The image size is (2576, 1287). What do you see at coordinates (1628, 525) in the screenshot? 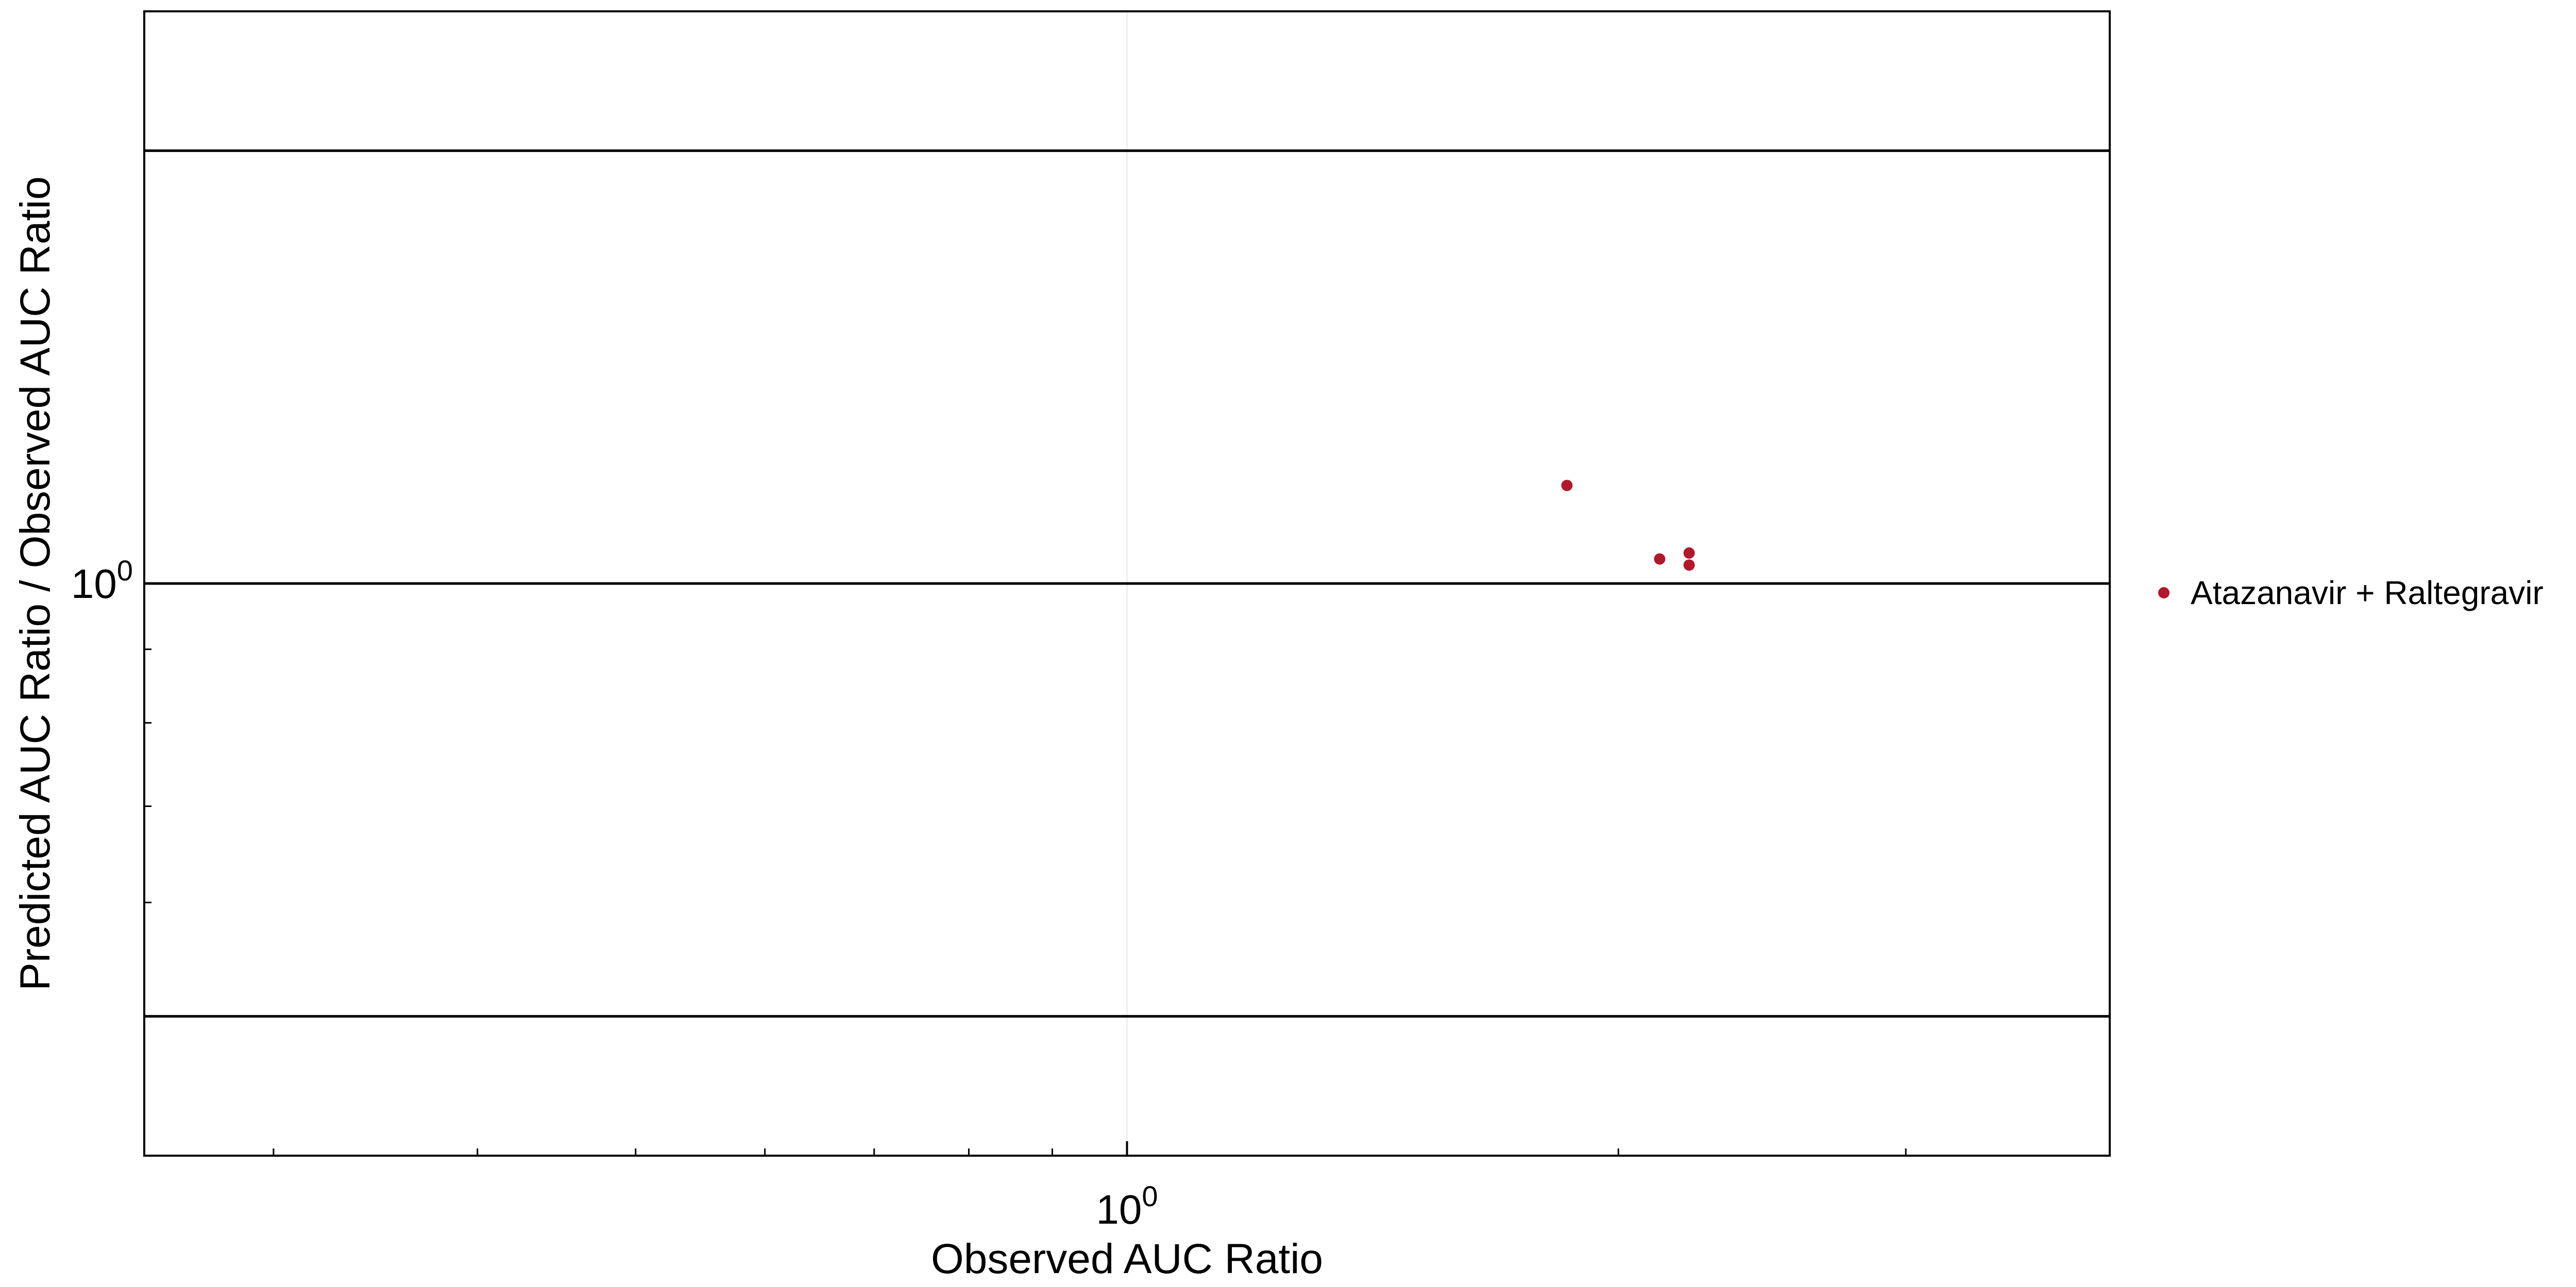
I see `data-points` at bounding box center [1628, 525].